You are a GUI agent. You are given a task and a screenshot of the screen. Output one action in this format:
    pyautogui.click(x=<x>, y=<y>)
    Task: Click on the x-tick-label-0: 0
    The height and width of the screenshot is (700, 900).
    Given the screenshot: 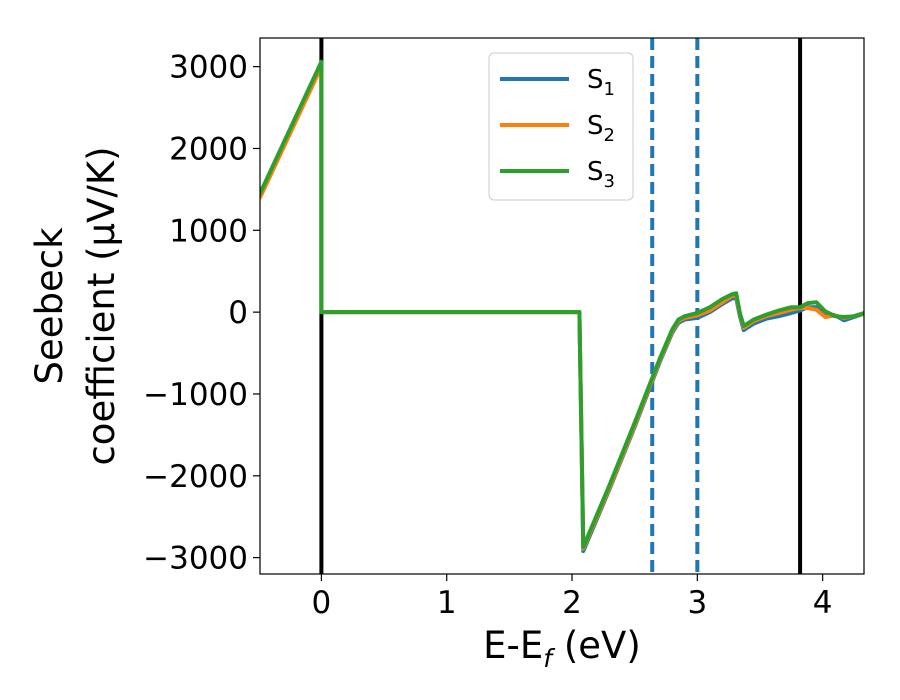 What is the action you would take?
    pyautogui.click(x=322, y=603)
    